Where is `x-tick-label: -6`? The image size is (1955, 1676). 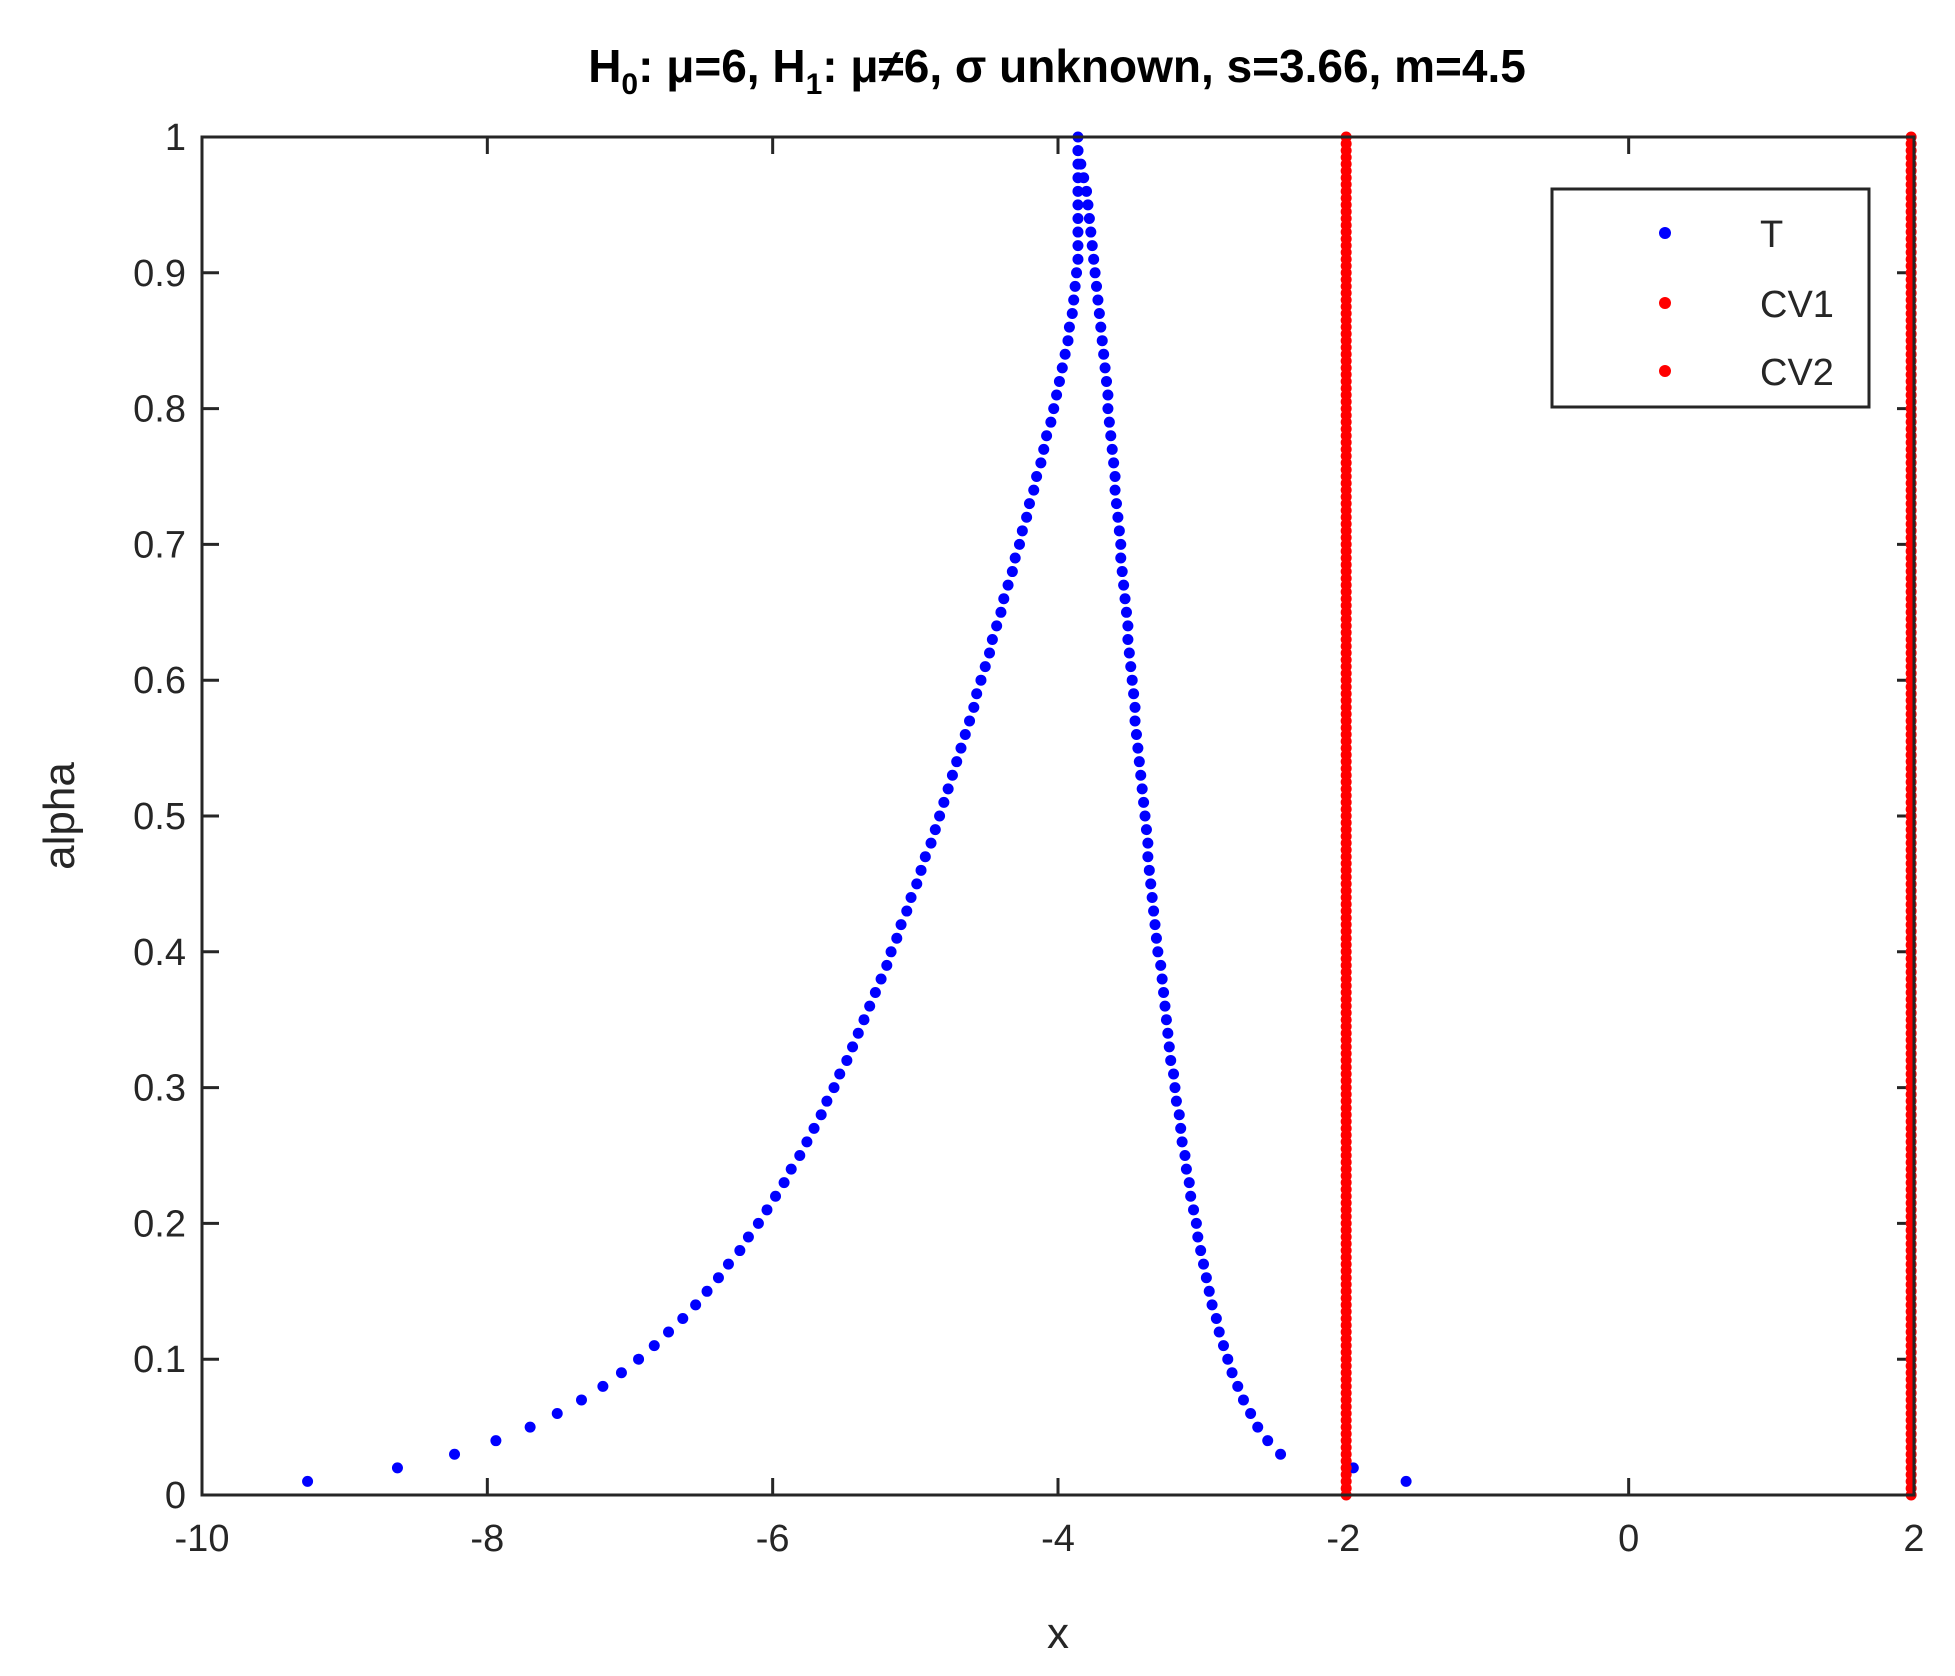 x-tick-label: -6 is located at coordinates (773, 1539).